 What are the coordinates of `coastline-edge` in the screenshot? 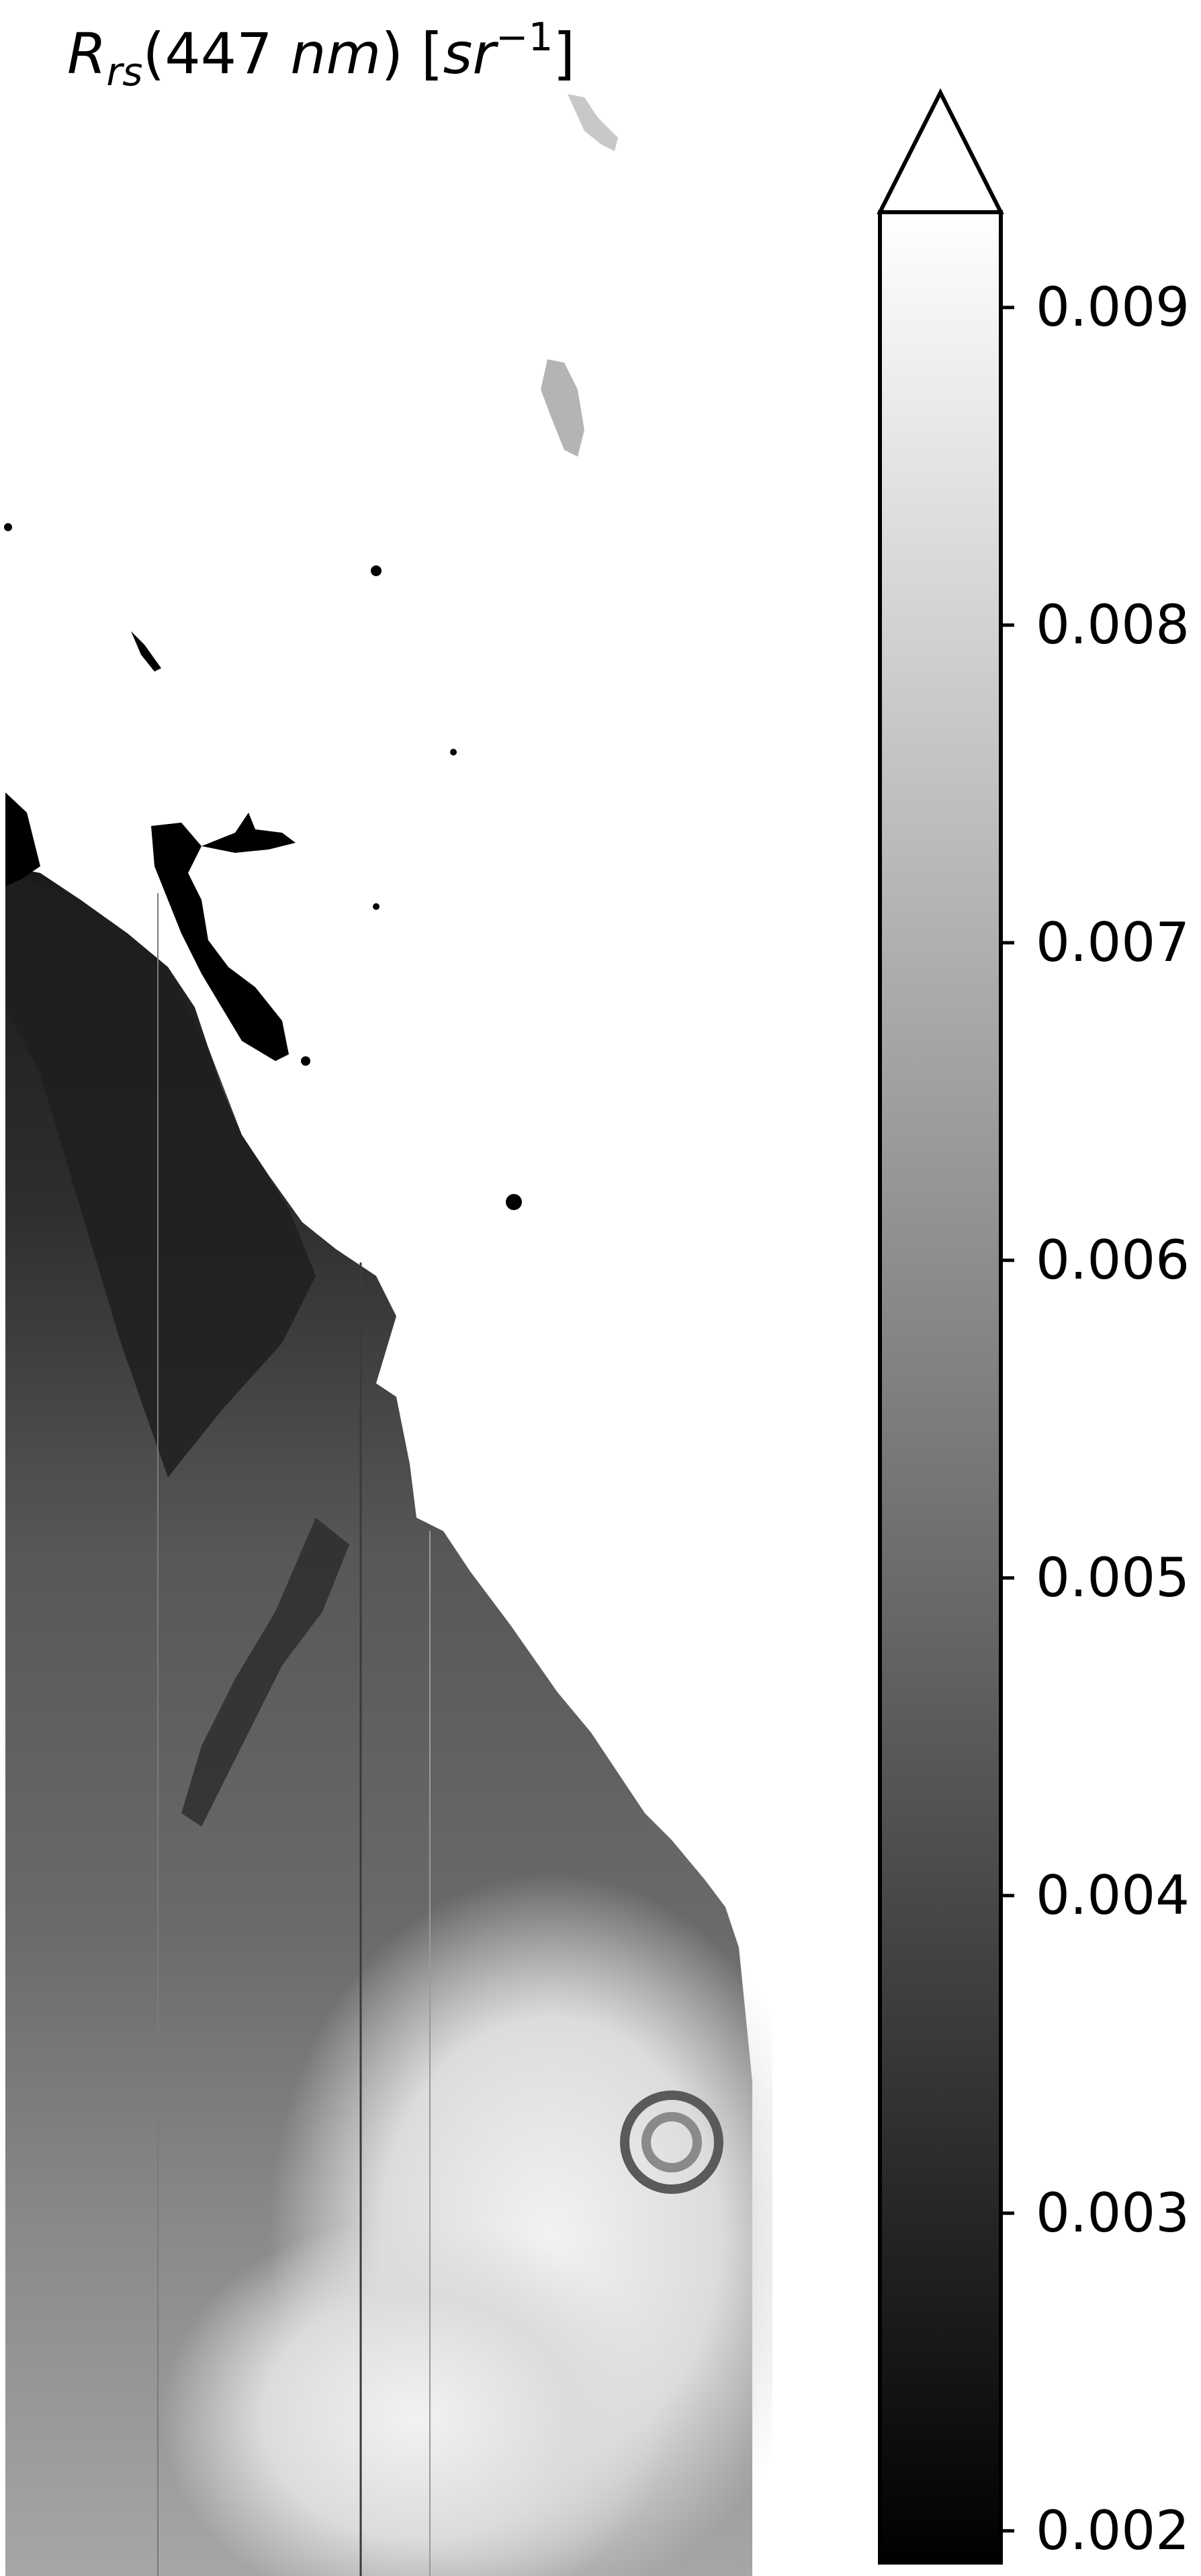 It's located at (22, 839).